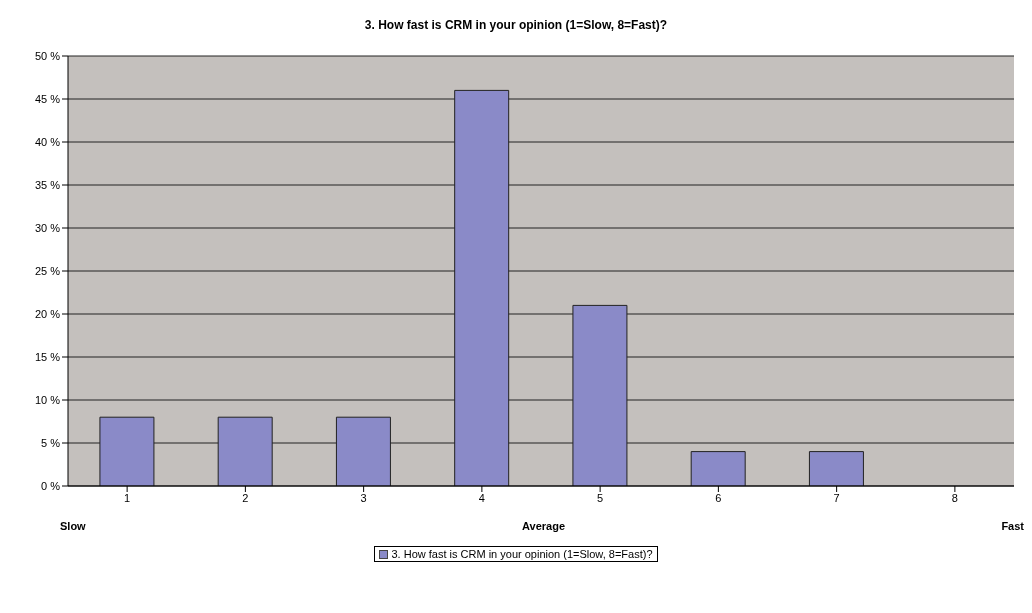 The height and width of the screenshot is (613, 1032). What do you see at coordinates (245, 497) in the screenshot?
I see `x-tick-label: 2` at bounding box center [245, 497].